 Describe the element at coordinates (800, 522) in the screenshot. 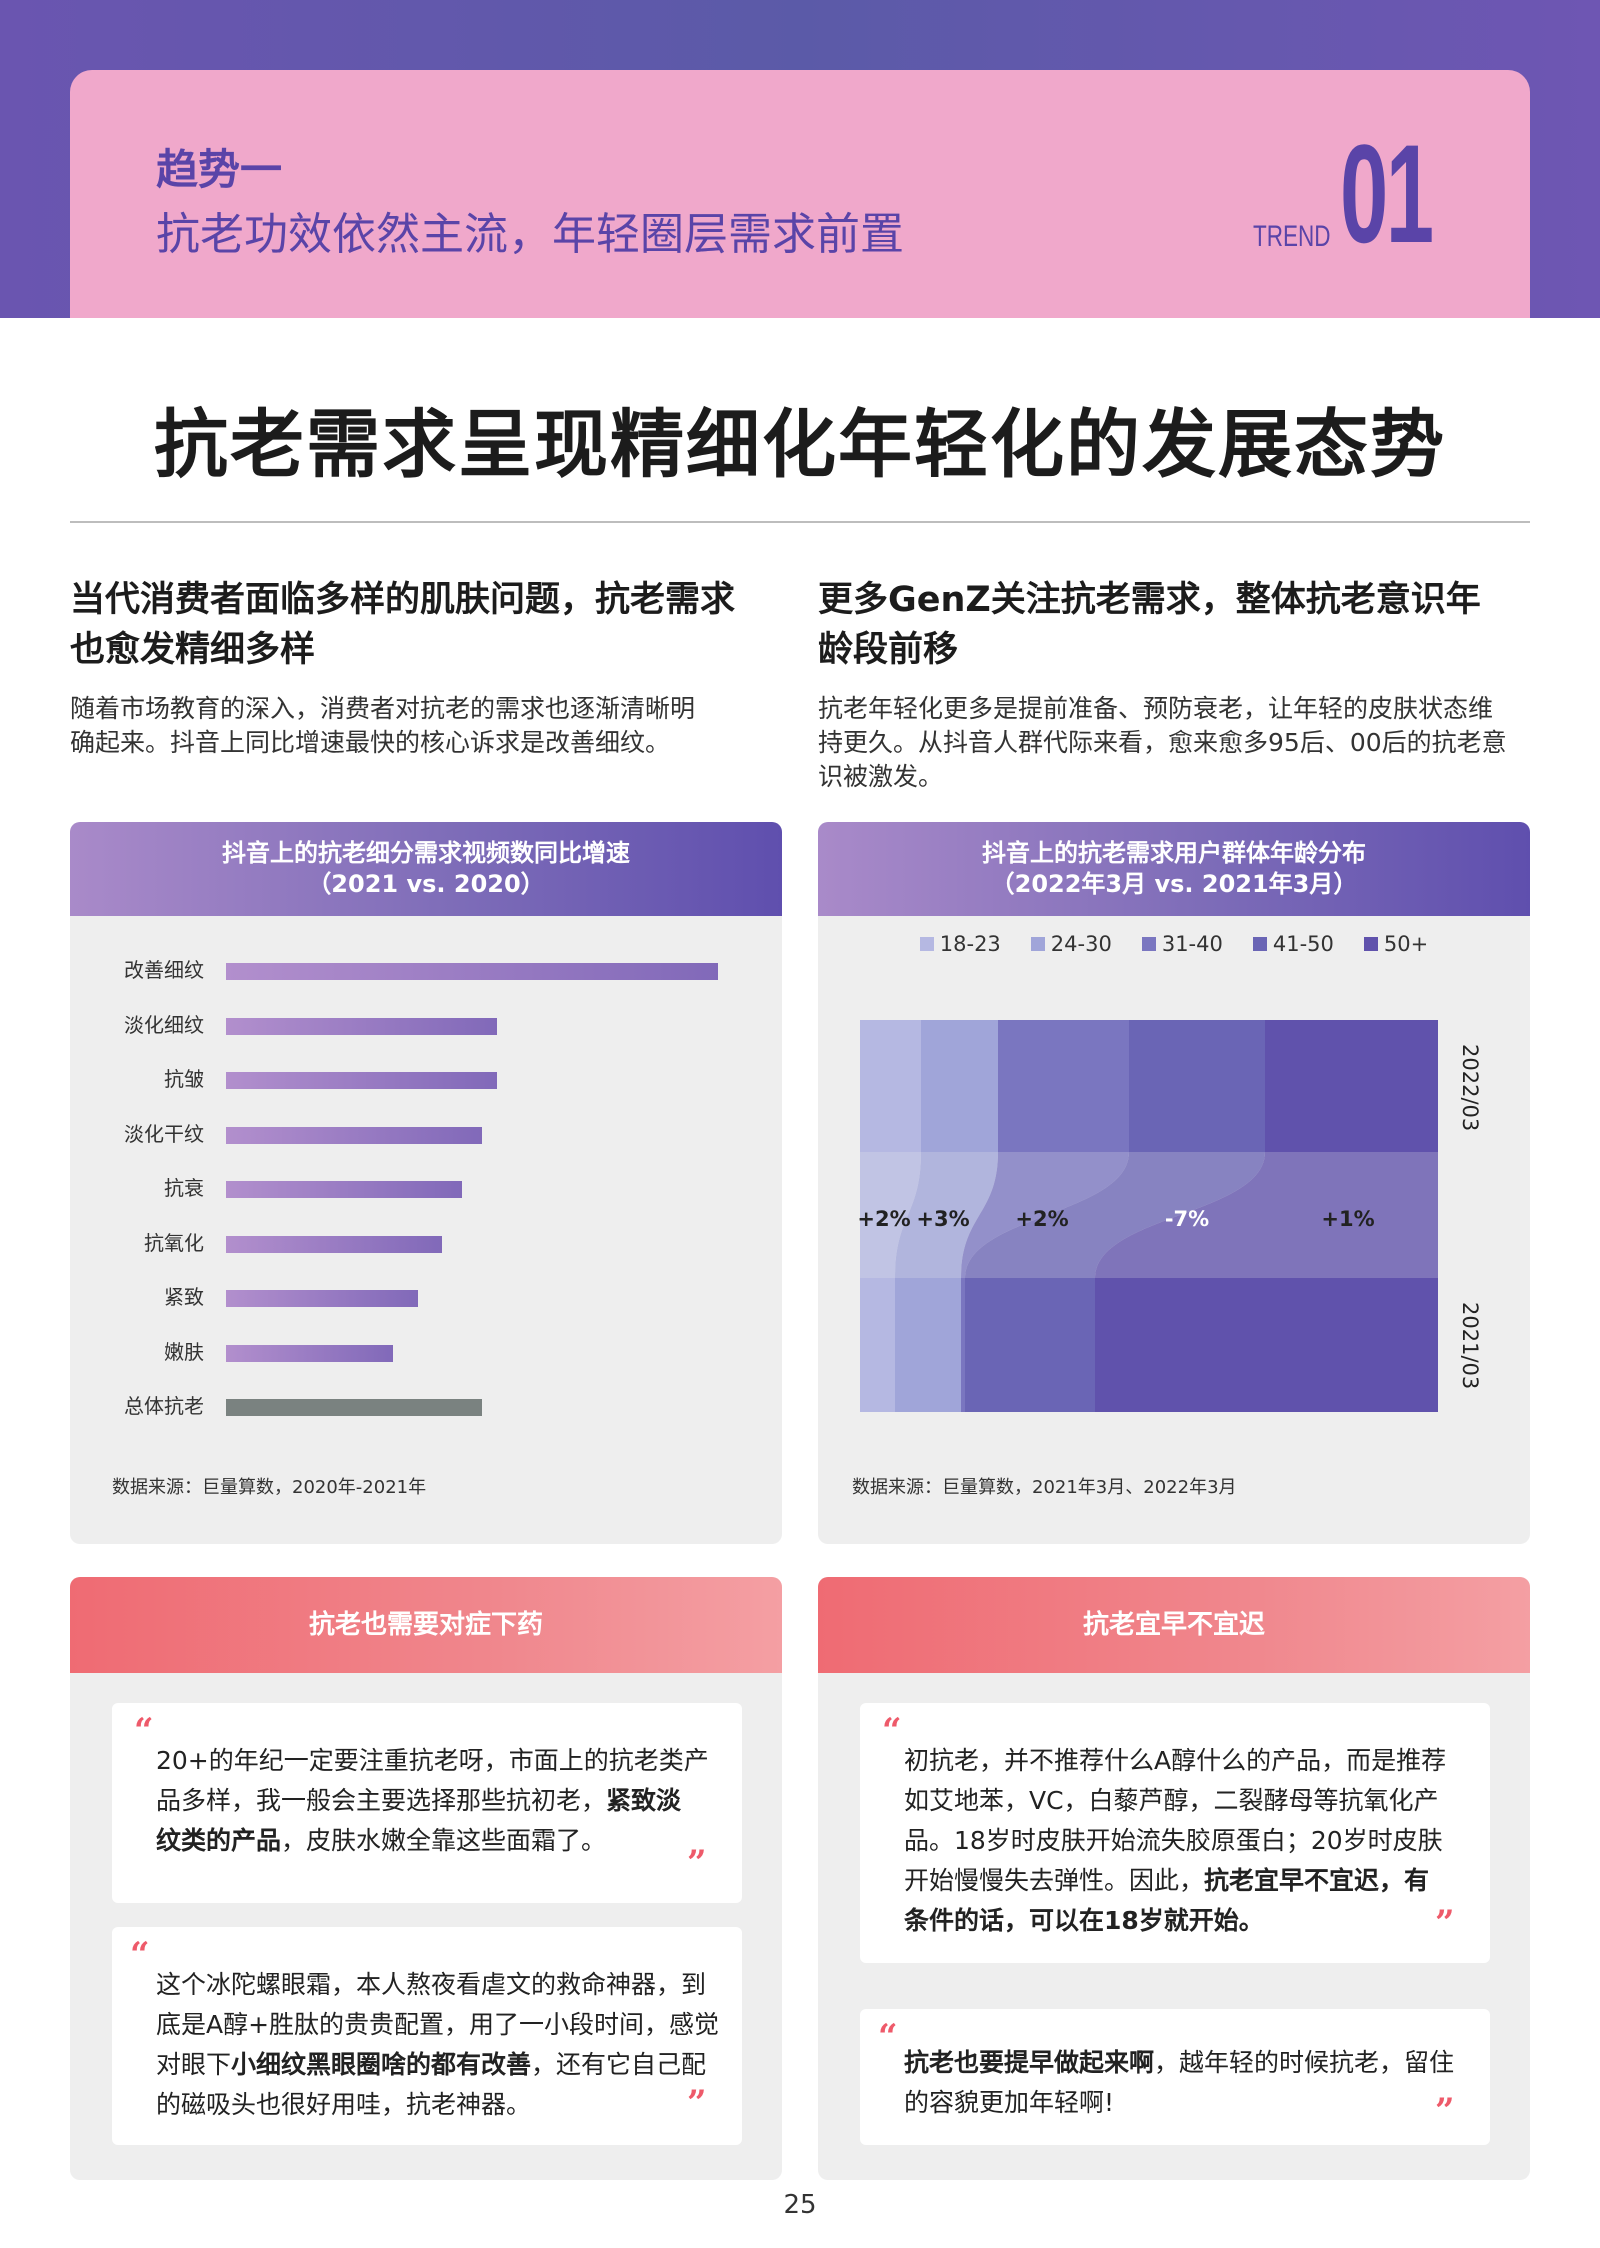

I see `divider` at that location.